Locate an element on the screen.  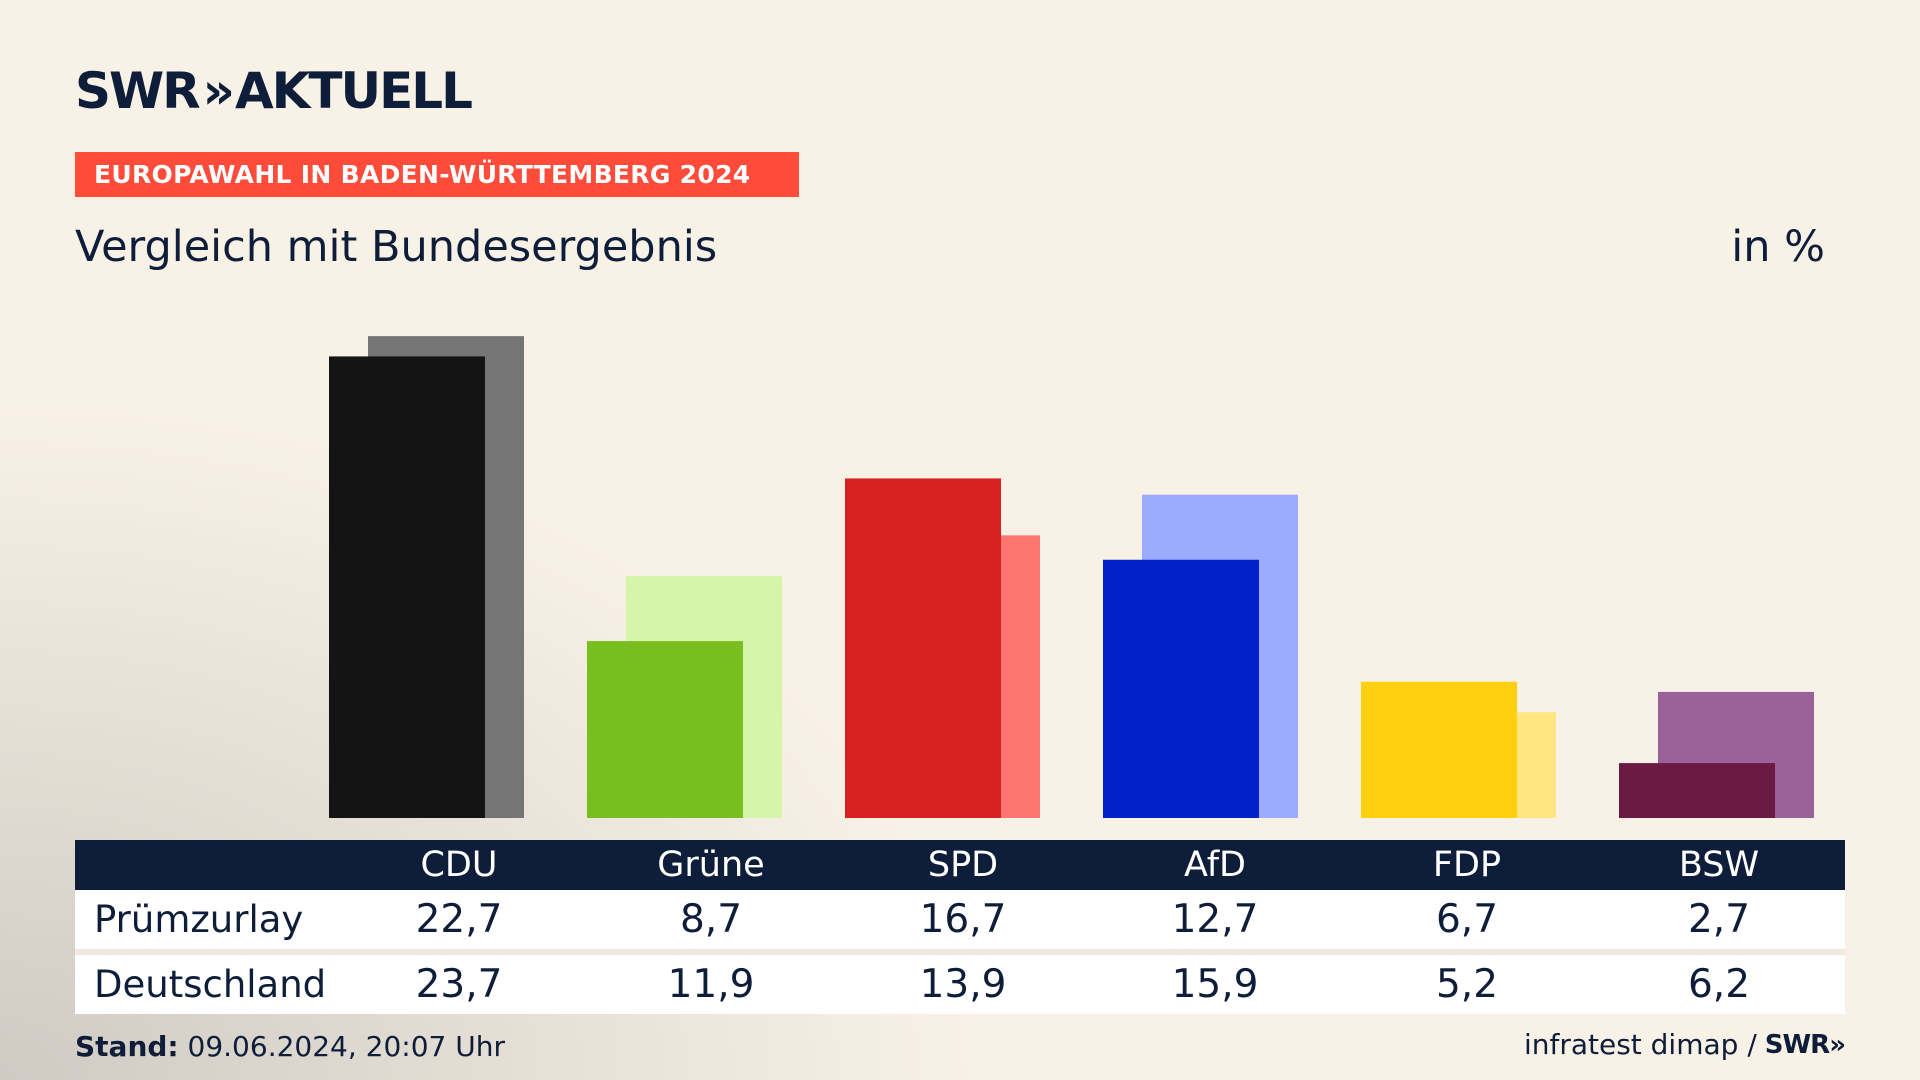
data-label: 6,2 is located at coordinates (1719, 981).